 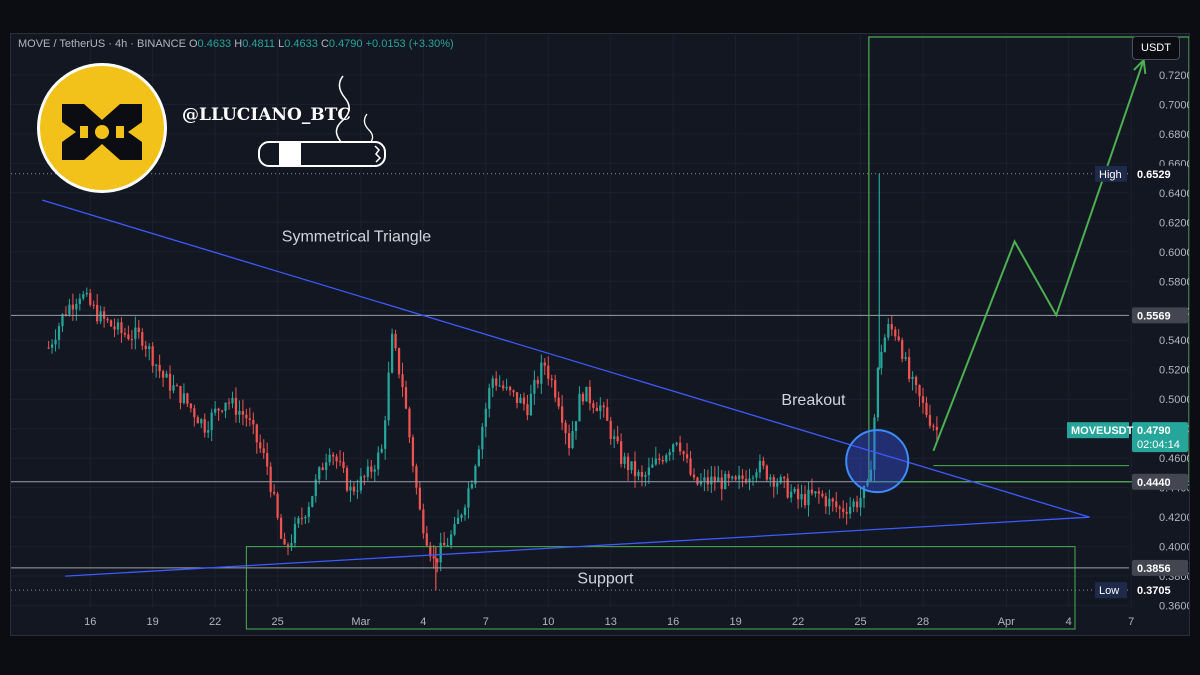 I want to click on resistance-price-tag: 0.5569, so click(x=1154, y=316).